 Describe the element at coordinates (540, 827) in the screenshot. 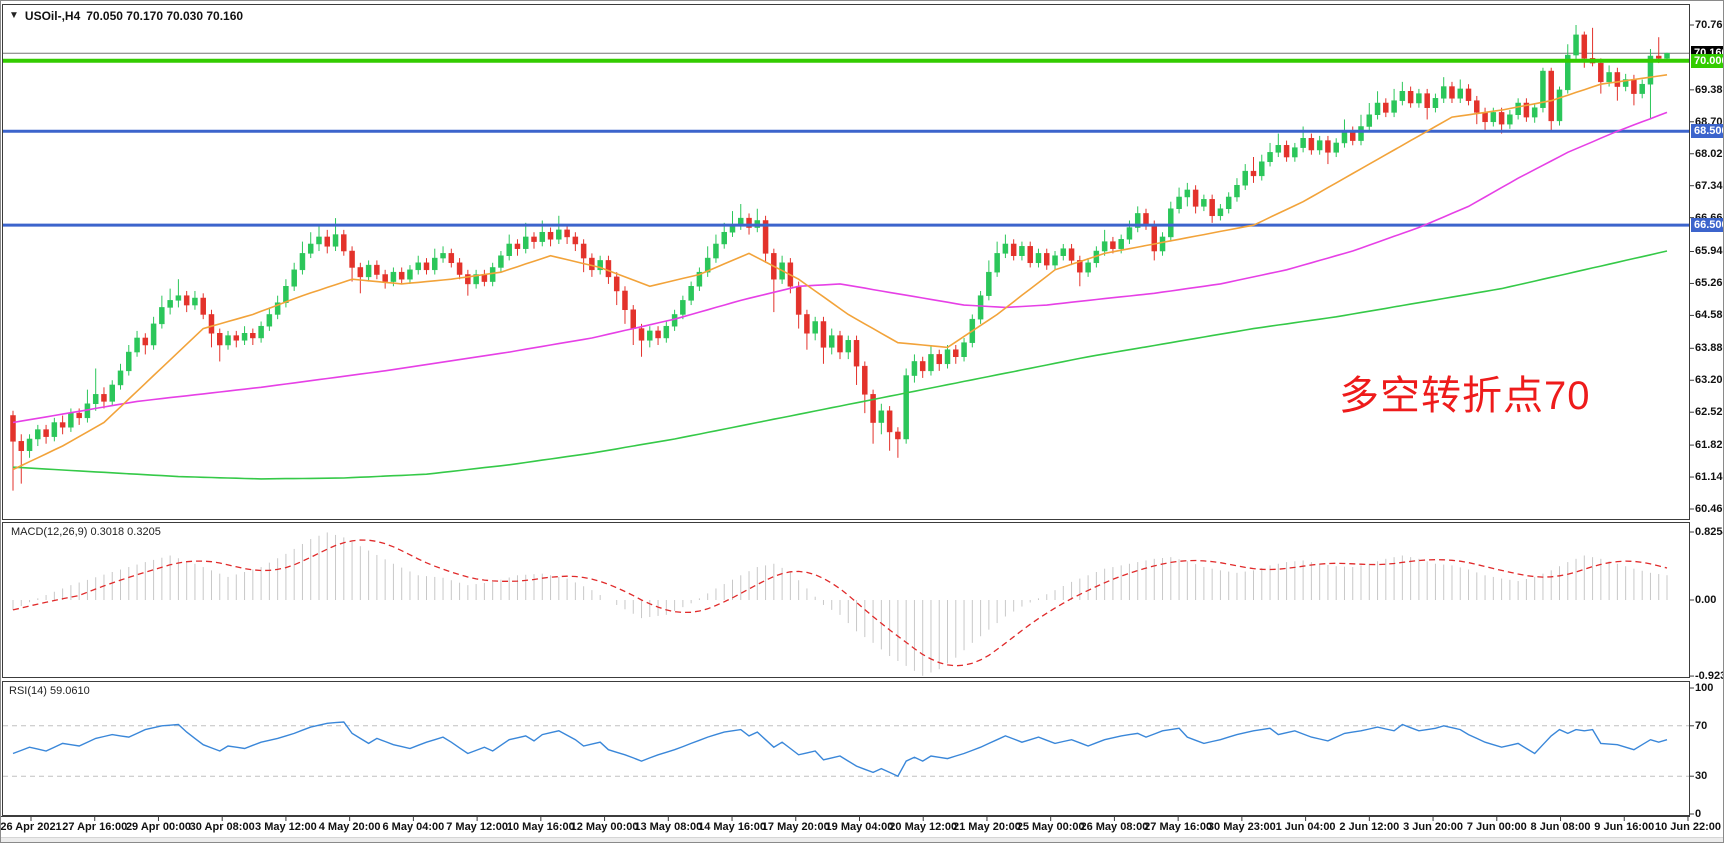

I see `date-axis-label: 10 May 16:00` at that location.